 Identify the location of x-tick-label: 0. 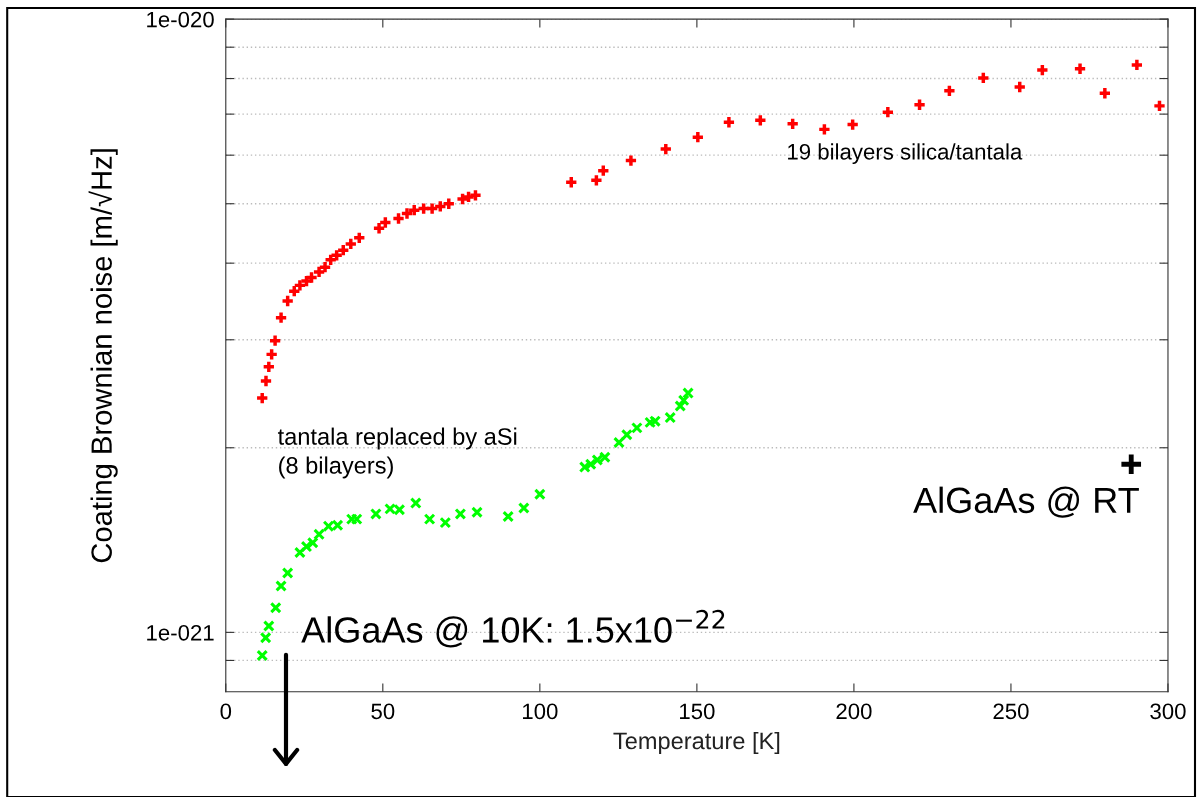
(226, 711).